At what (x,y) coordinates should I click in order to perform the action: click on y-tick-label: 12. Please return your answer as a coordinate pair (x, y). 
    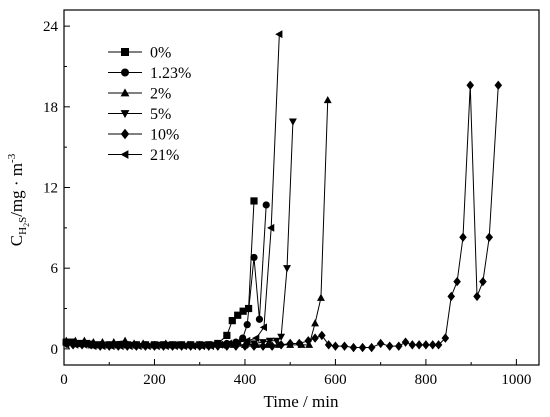
    Looking at the image, I should click on (50, 189).